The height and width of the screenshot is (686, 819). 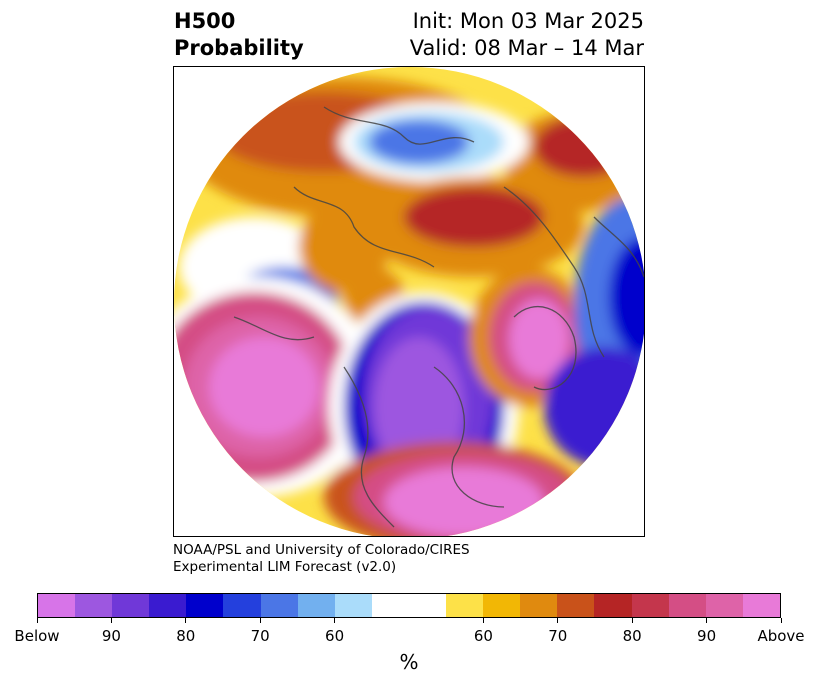 I want to click on valid-range: Valid: 08 Mar – 14 Mar, so click(x=526, y=48).